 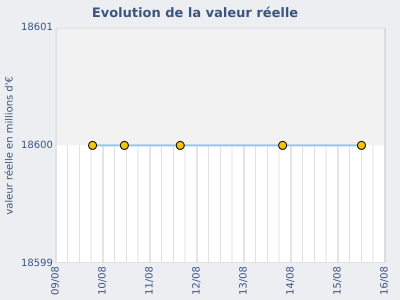 I want to click on x-tick-label: 13/08, so click(x=244, y=281).